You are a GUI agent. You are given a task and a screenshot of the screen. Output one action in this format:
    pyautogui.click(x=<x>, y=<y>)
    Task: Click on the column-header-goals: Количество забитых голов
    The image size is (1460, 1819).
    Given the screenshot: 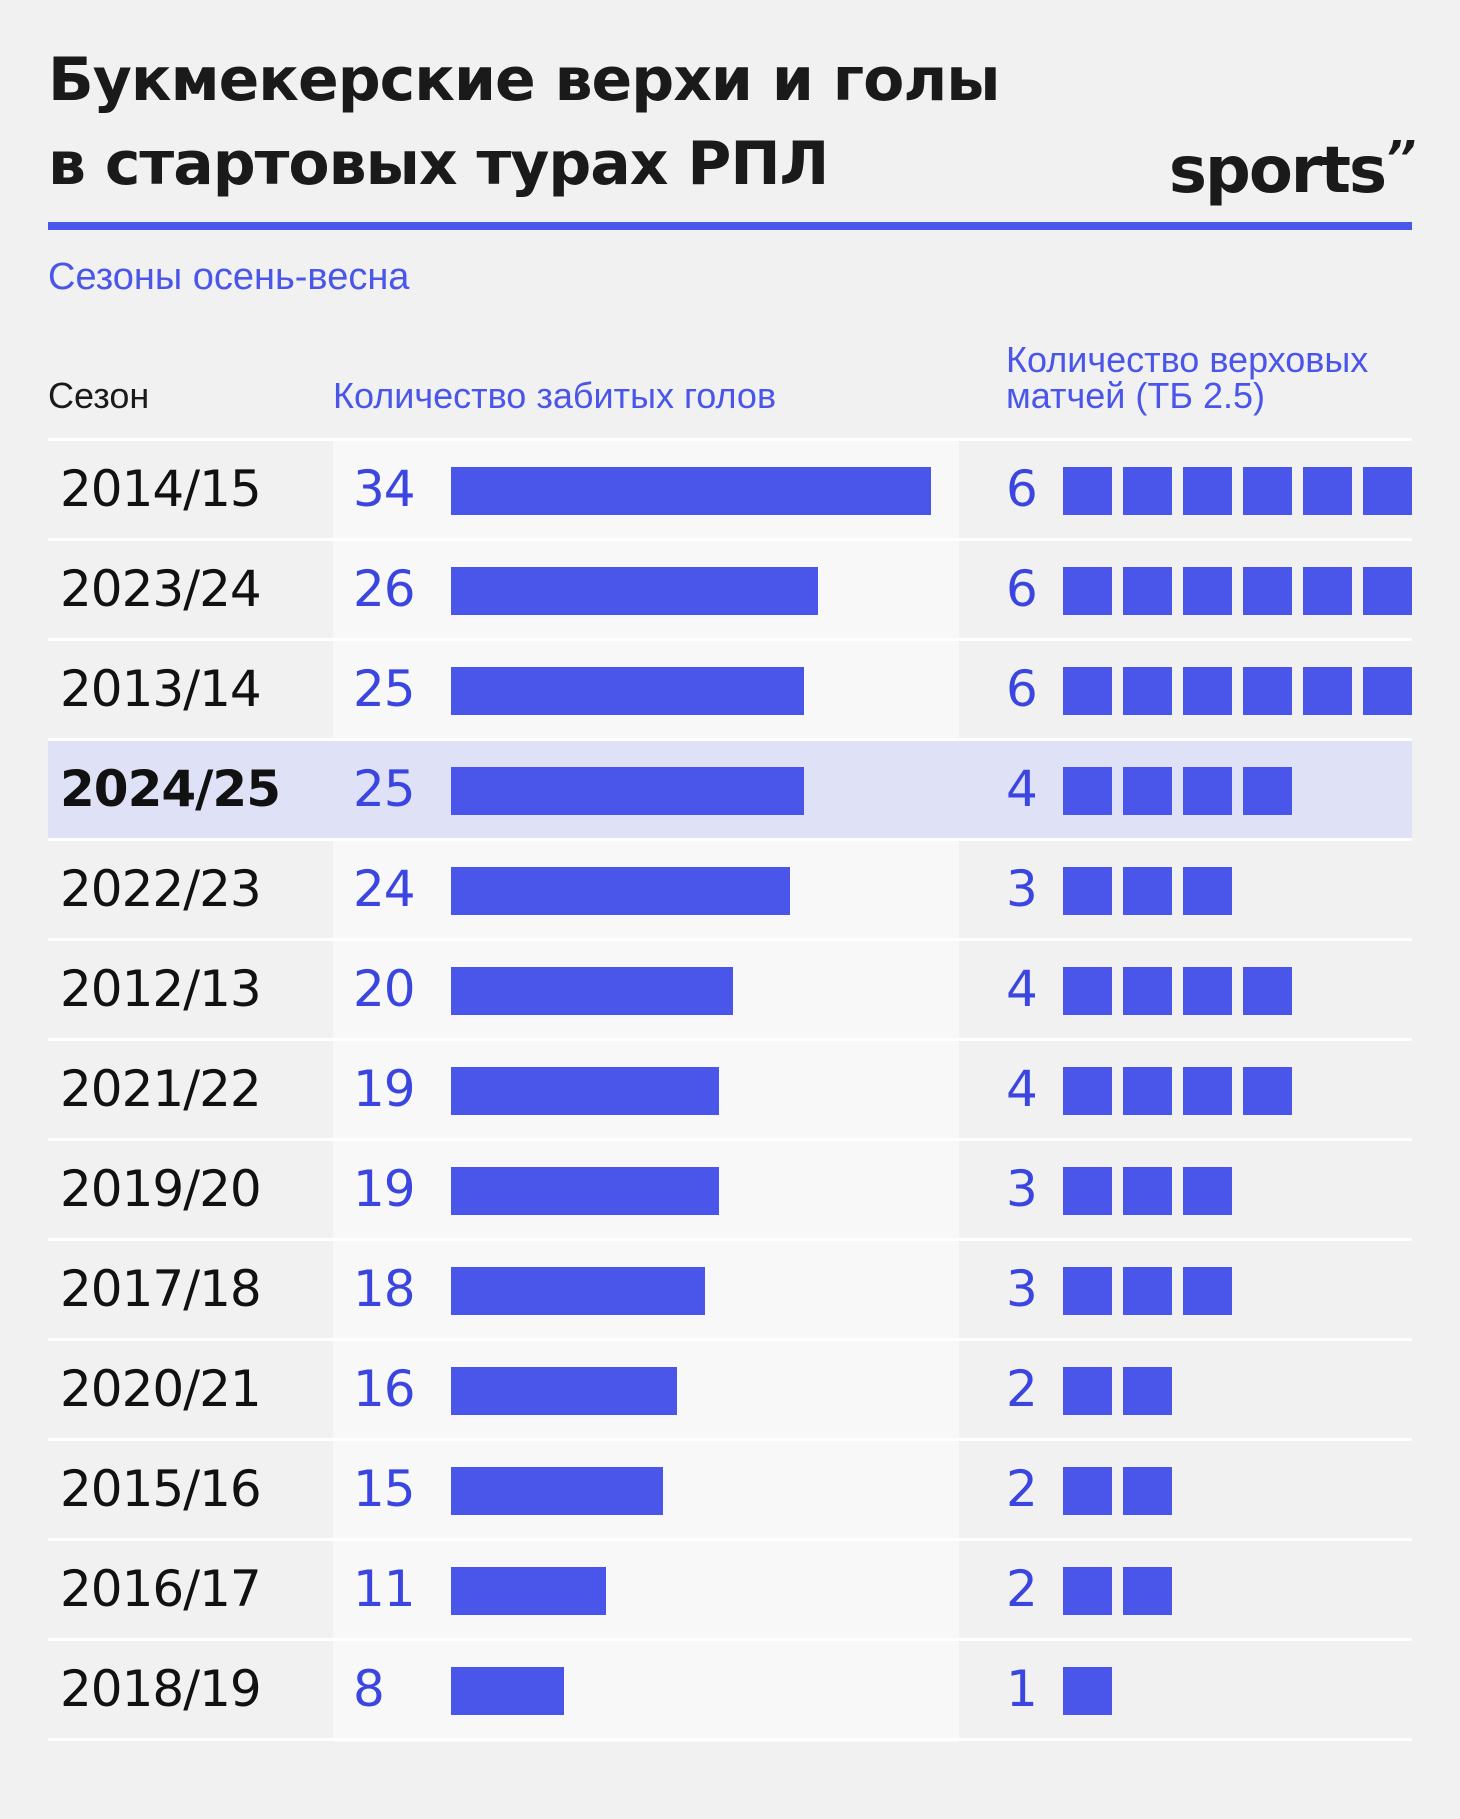 What is the action you would take?
    pyautogui.click(x=555, y=395)
    